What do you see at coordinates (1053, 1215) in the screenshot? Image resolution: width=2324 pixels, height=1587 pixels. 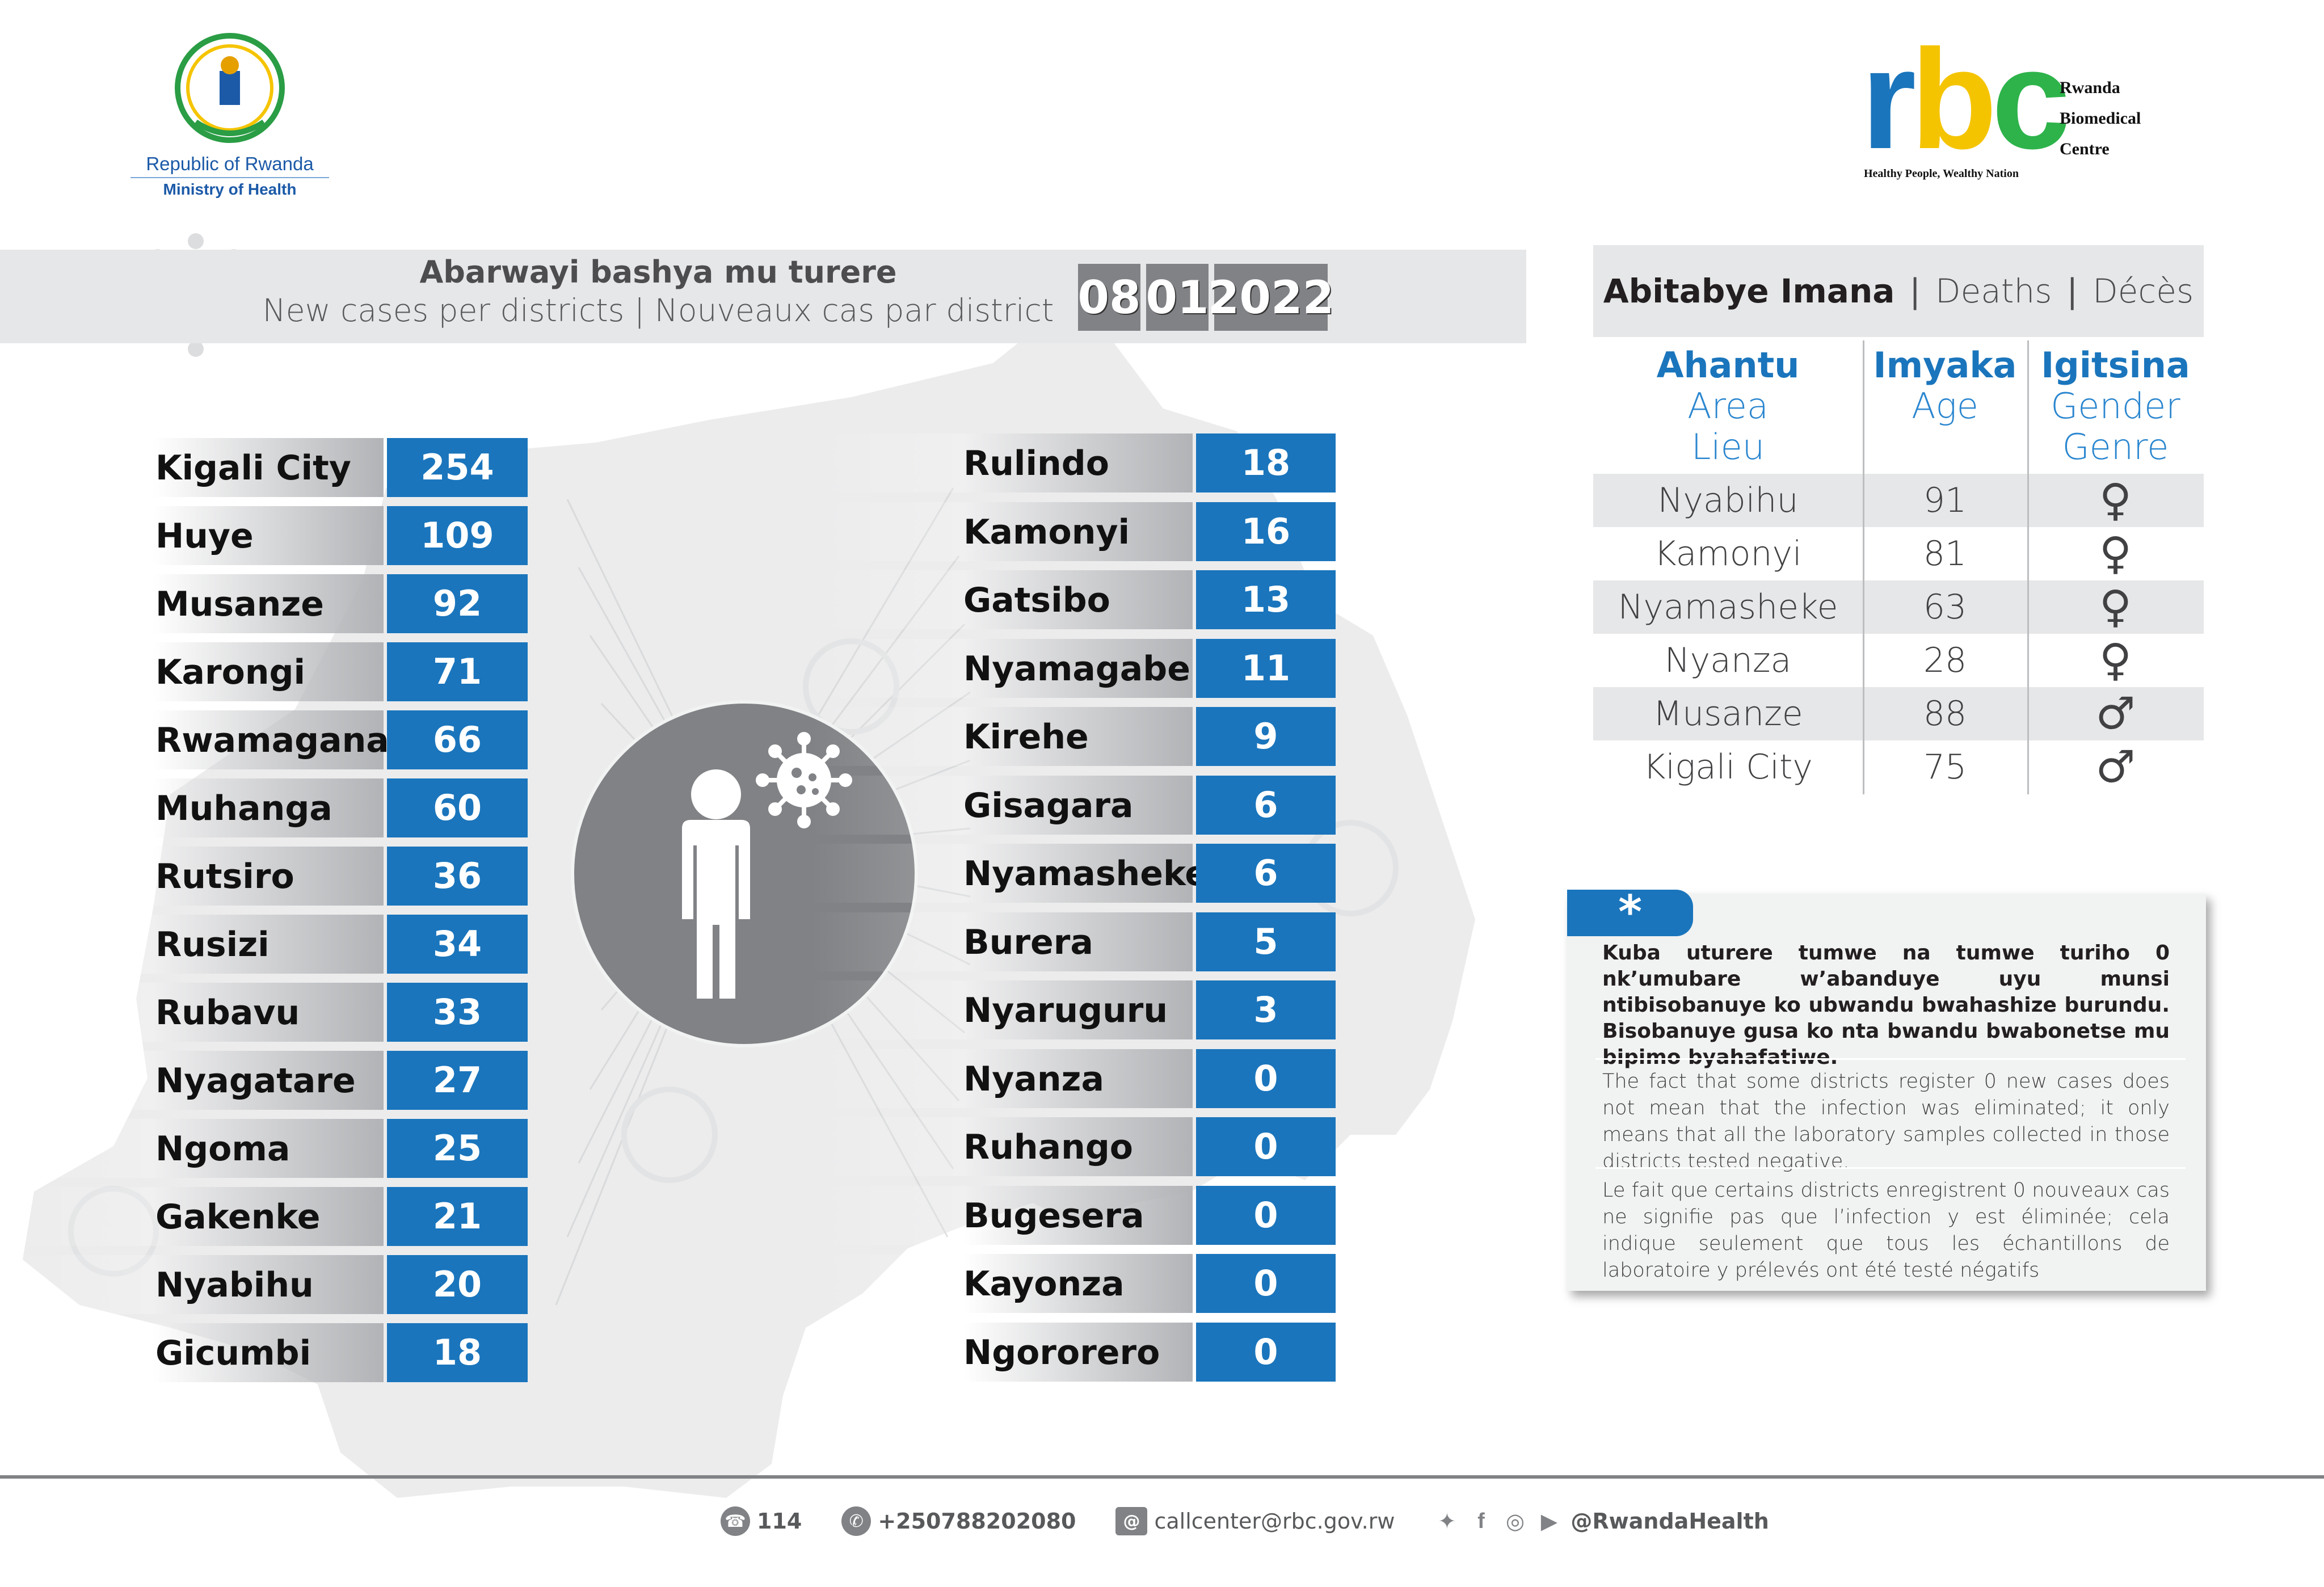 I see `district-name: Bugesera` at bounding box center [1053, 1215].